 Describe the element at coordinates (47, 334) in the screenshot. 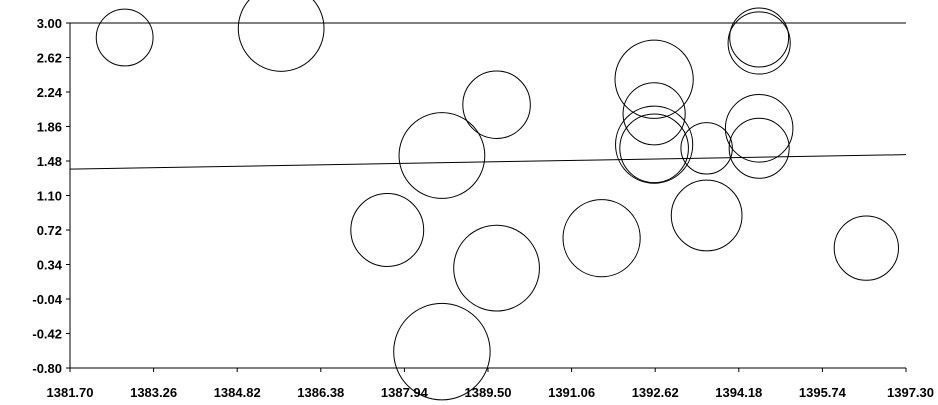

I see `y-tick-label: -0.42` at that location.